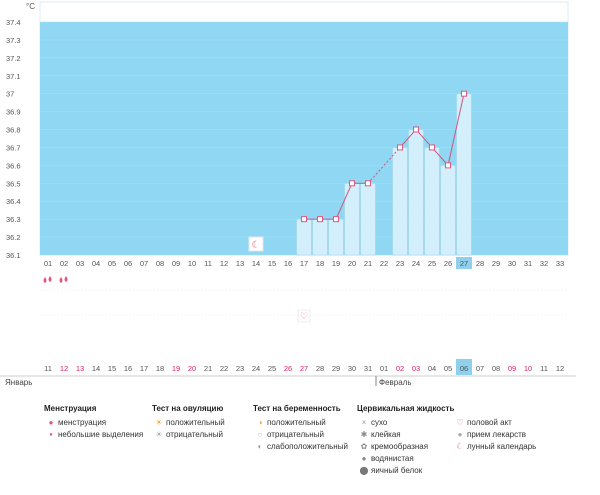 The image size is (600, 495). What do you see at coordinates (512, 368) in the screenshot?
I see `calendar-date-label: 09` at bounding box center [512, 368].